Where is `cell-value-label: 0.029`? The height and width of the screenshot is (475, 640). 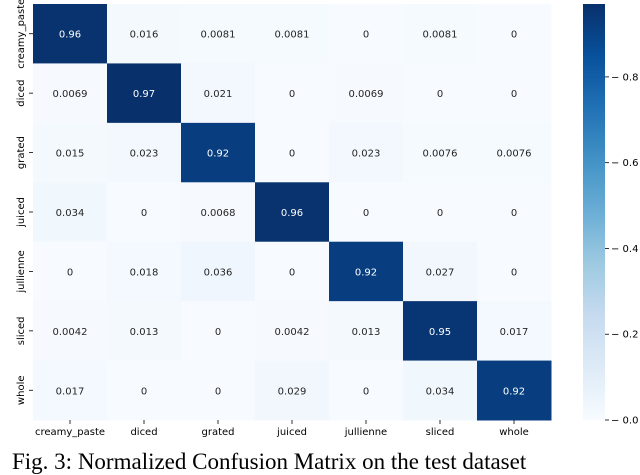 cell-value-label: 0.029 is located at coordinates (292, 391).